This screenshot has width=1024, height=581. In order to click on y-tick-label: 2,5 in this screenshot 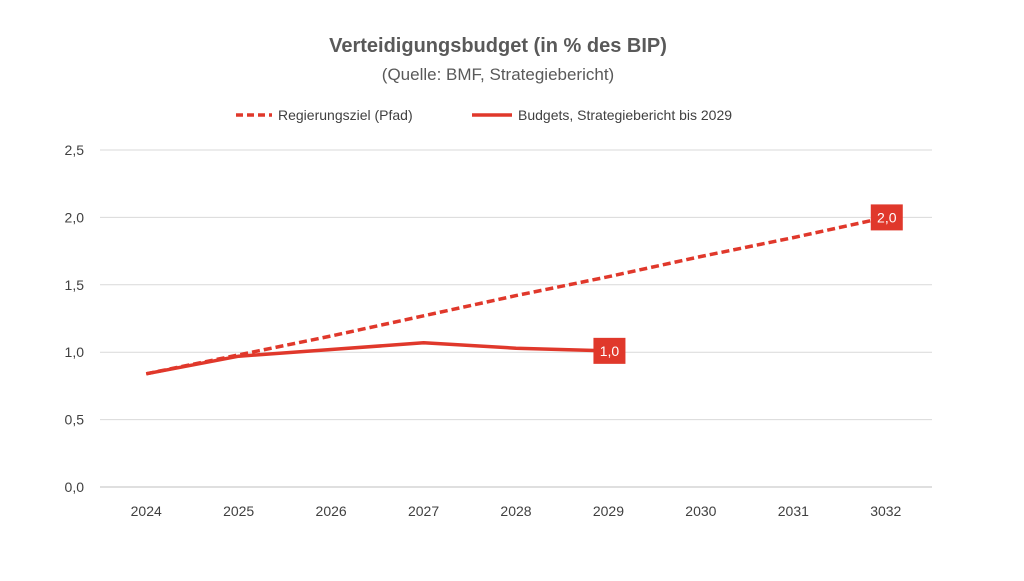, I will do `click(75, 150)`.